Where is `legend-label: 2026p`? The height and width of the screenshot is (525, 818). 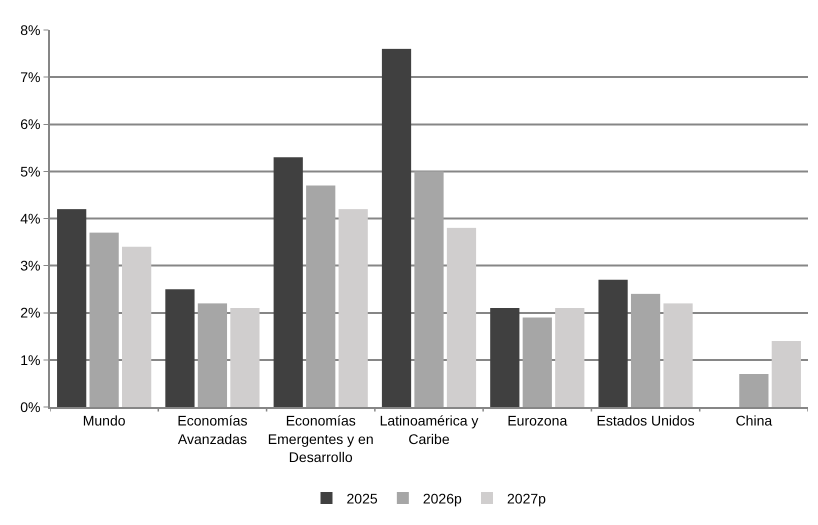 legend-label: 2026p is located at coordinates (442, 498).